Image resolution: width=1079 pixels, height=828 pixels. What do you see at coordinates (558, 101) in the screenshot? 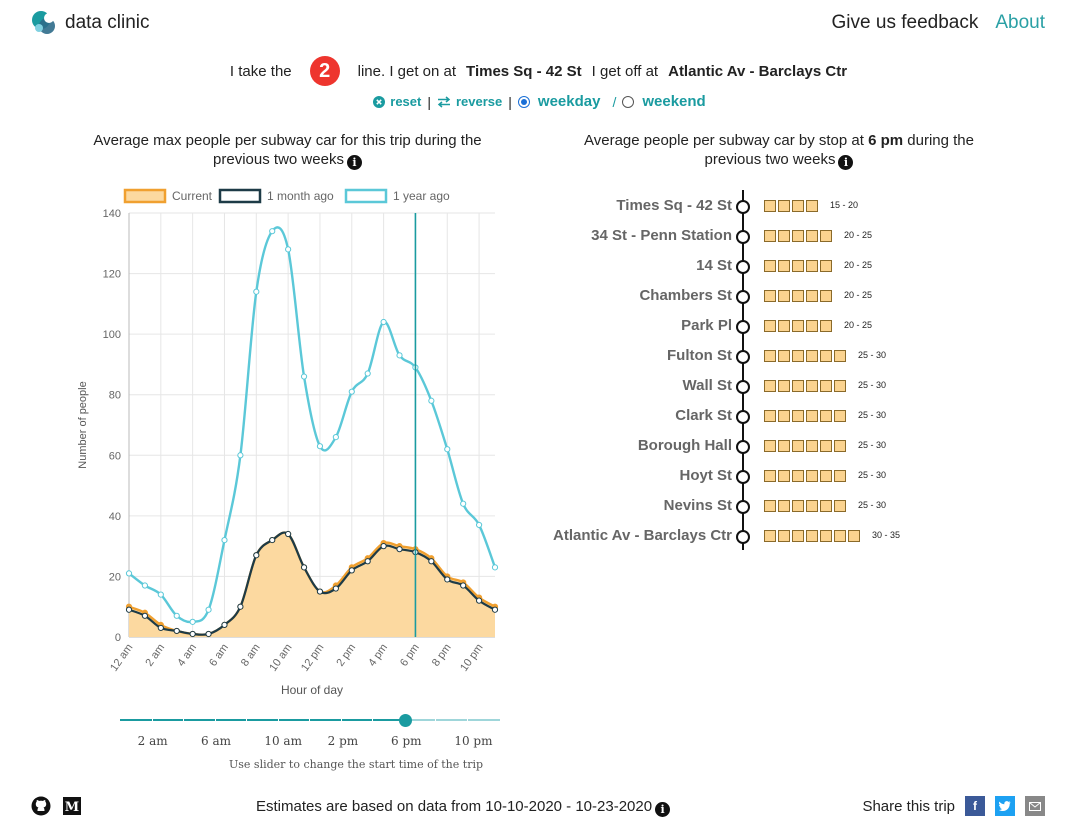
I see `weekday-radio: weekday` at bounding box center [558, 101].